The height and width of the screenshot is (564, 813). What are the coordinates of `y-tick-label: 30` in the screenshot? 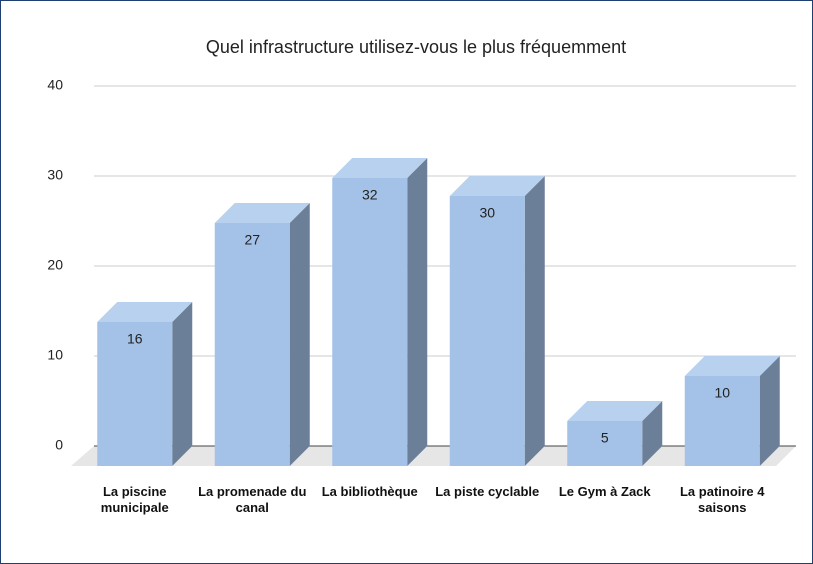 It's located at (55, 175).